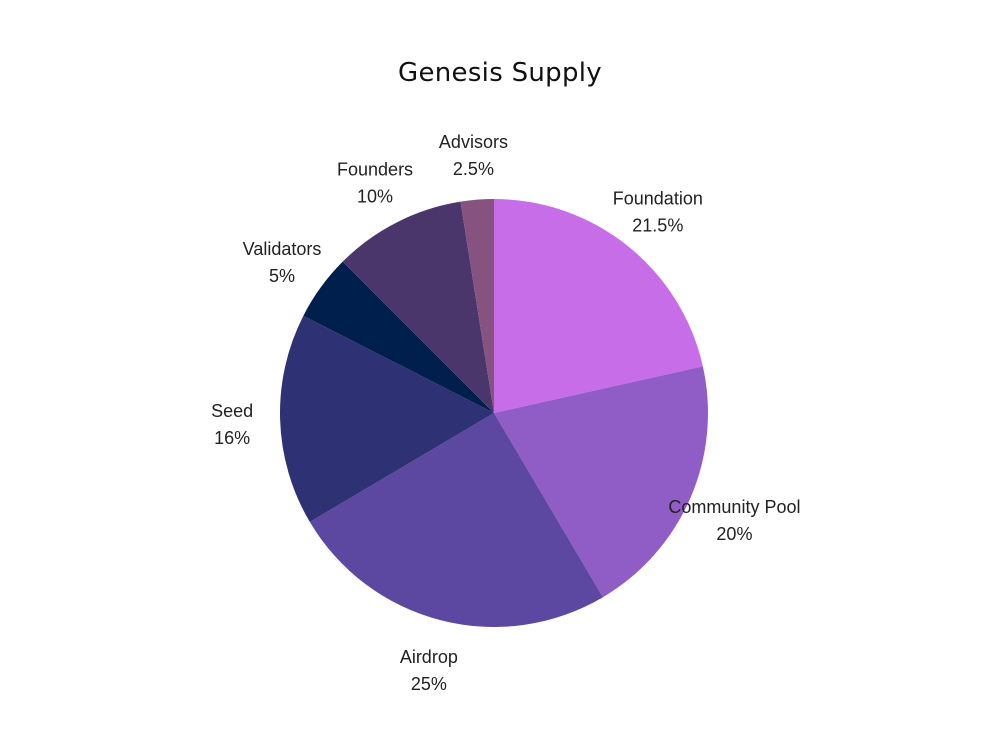 This screenshot has height=750, width=1000. What do you see at coordinates (598, 306) in the screenshot?
I see `pie-slice-foundation` at bounding box center [598, 306].